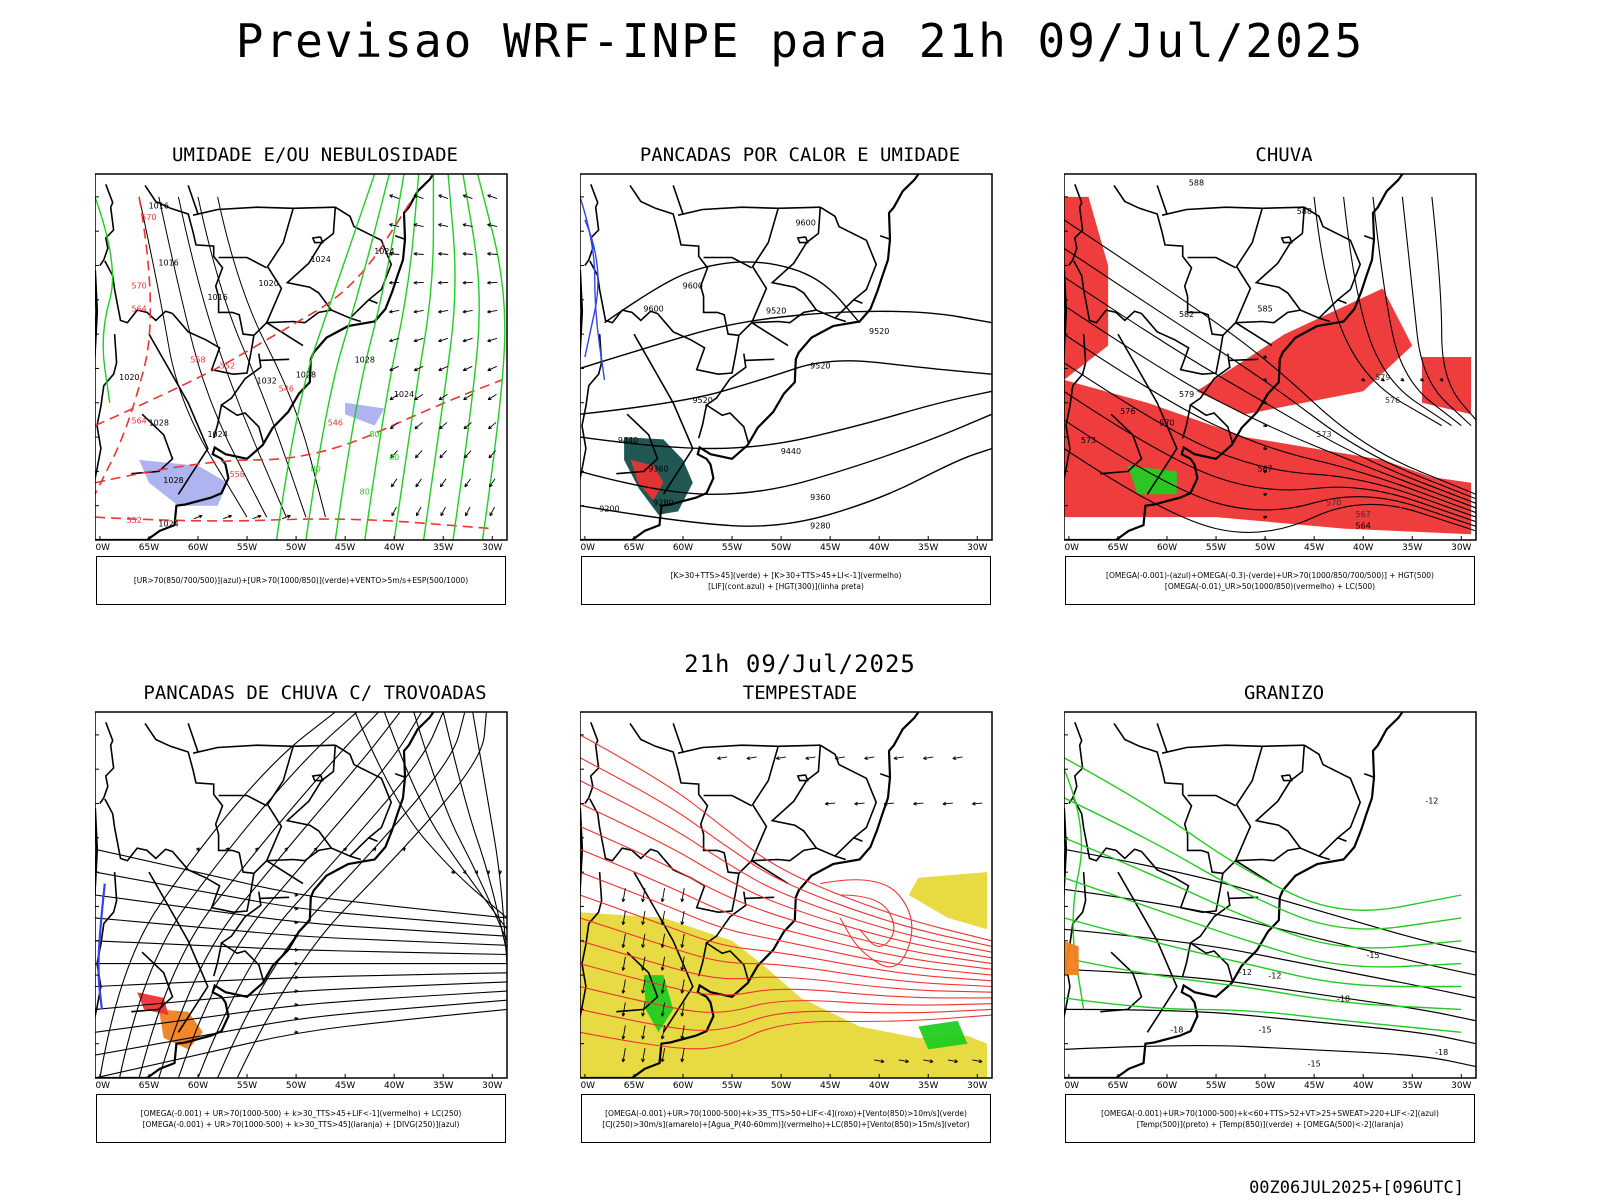  What do you see at coordinates (658, 468) in the screenshot?
I see `contour-label: 9360` at bounding box center [658, 468].